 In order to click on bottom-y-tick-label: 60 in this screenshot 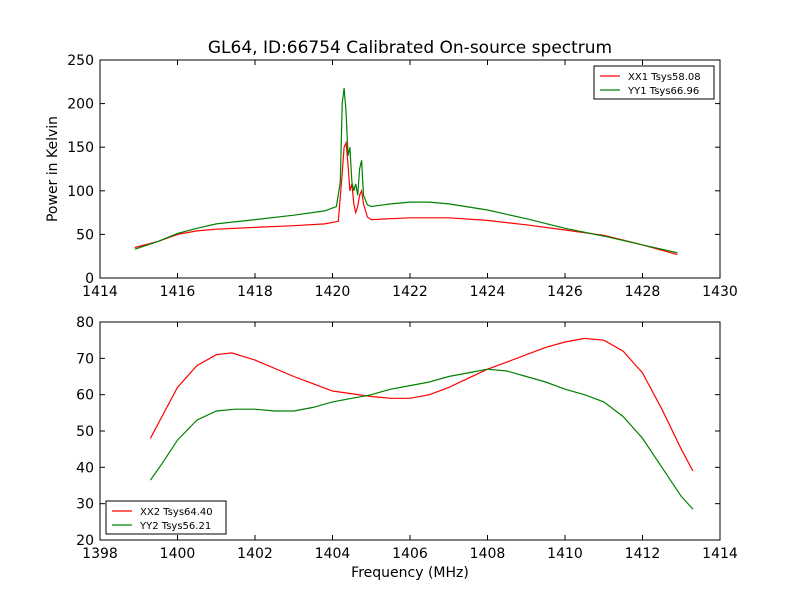, I will do `click(85, 396)`.